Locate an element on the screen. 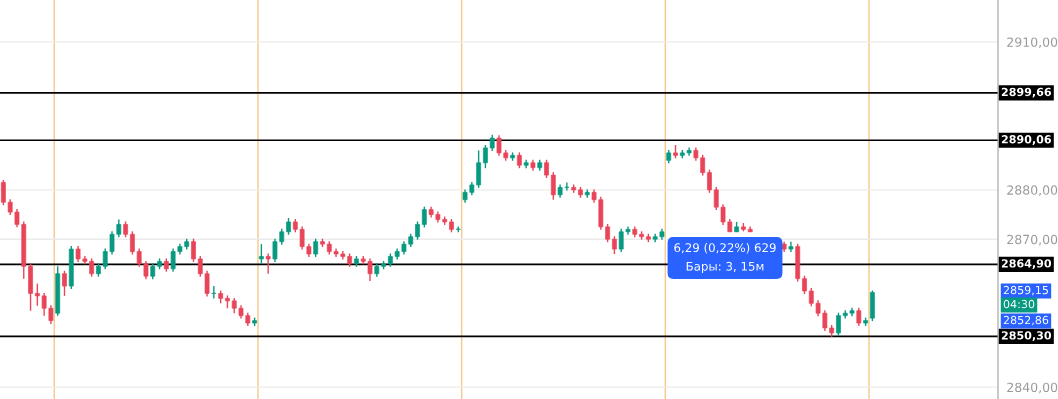  ref-line-label: 2850,30 is located at coordinates (1026, 336).